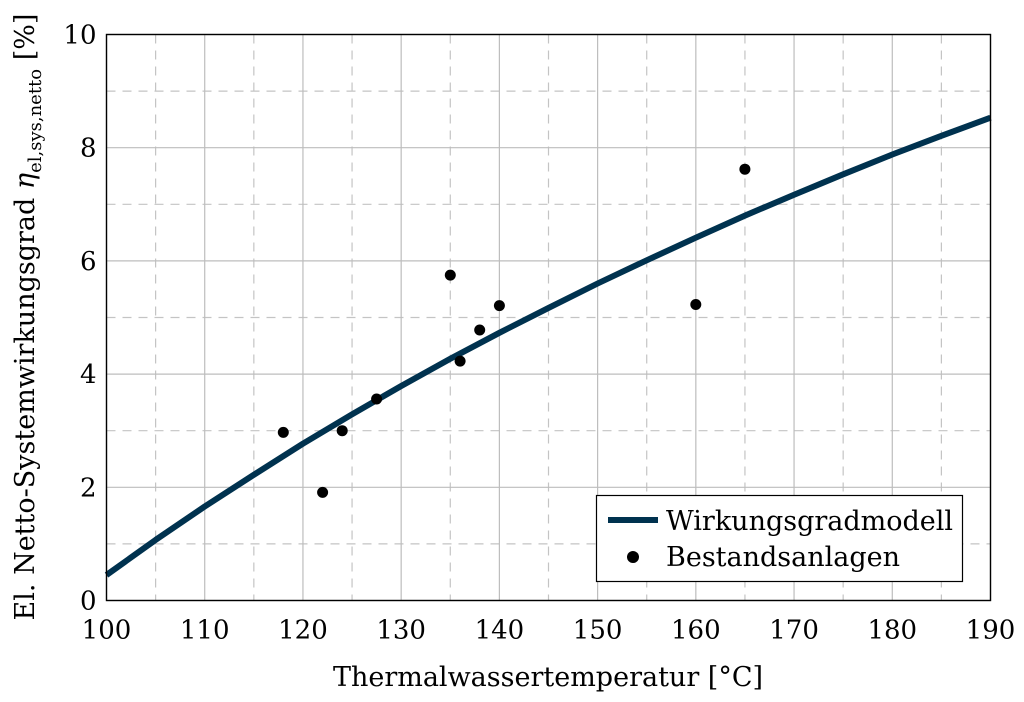 This screenshot has width=1024, height=702. Describe the element at coordinates (783, 557) in the screenshot. I see `legend-label-plants: Bestandsanlagen` at that location.